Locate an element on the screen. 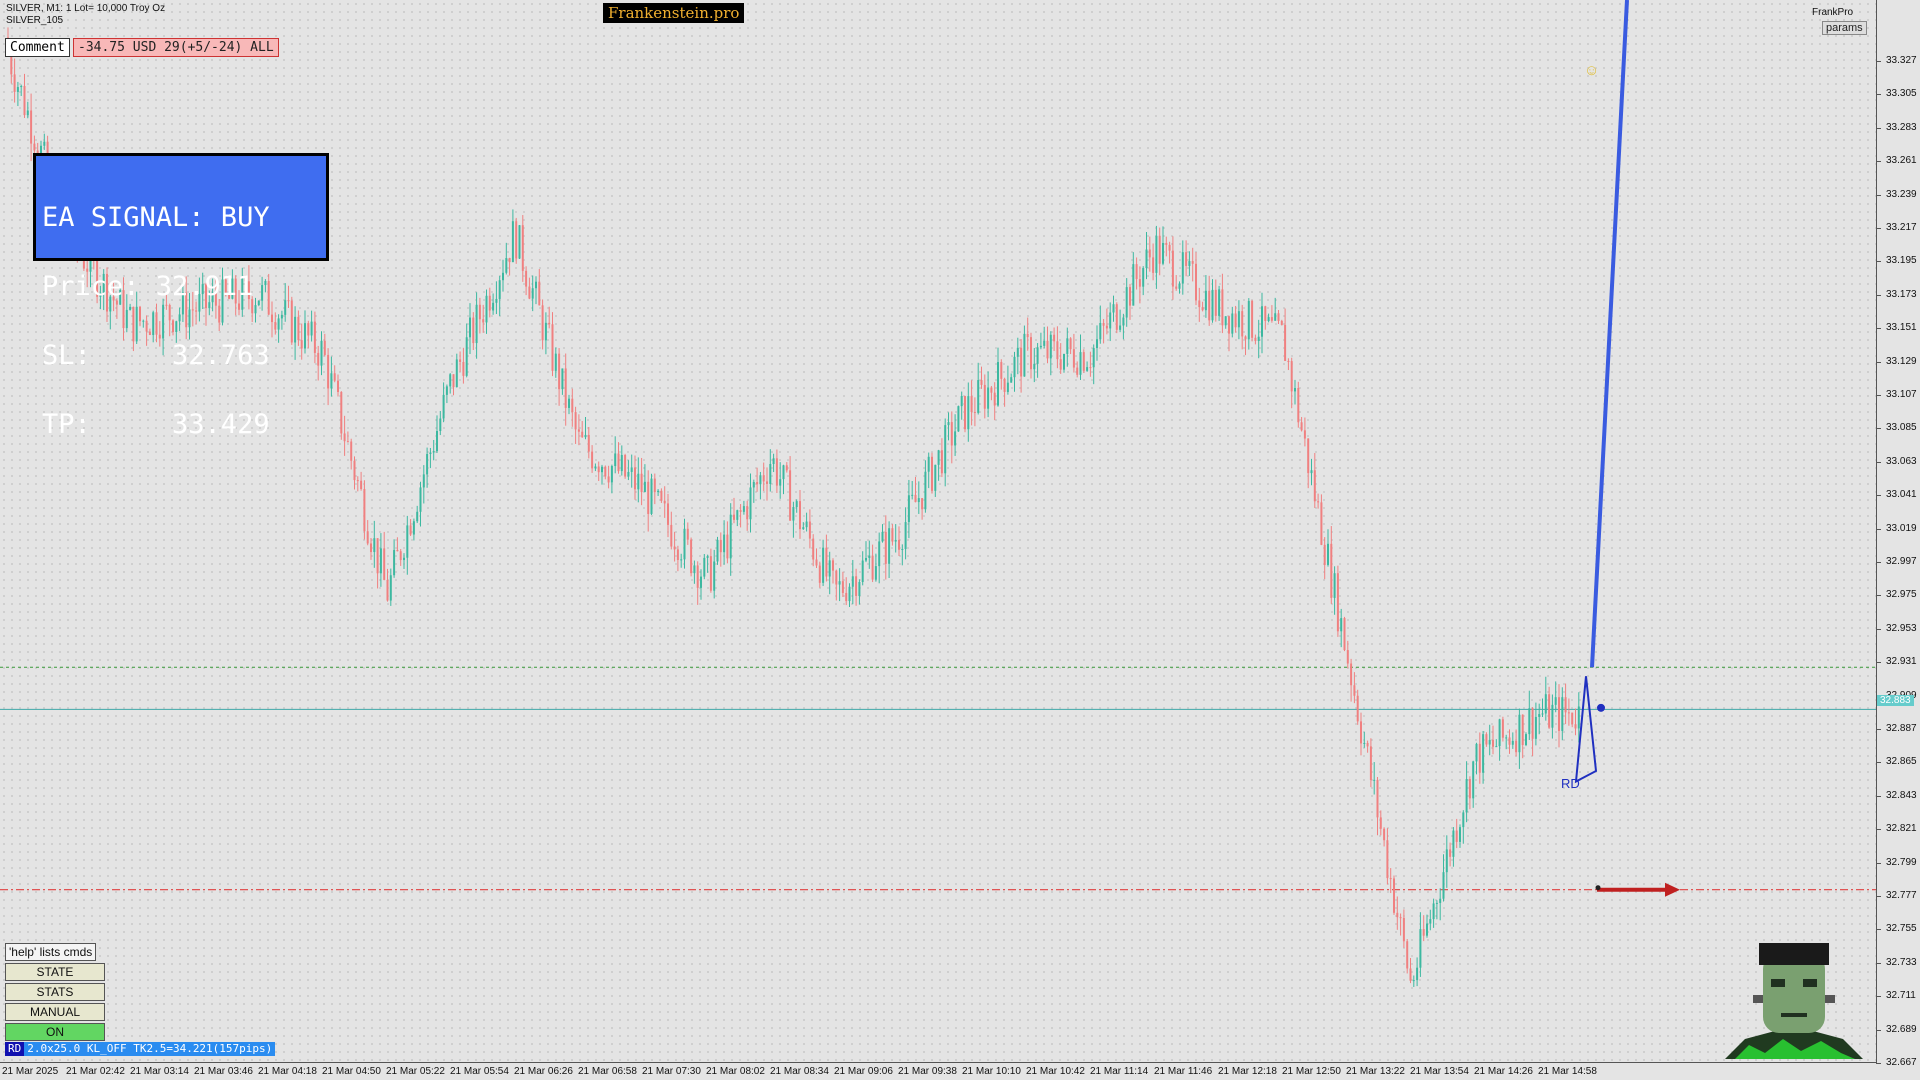  price-axis-label: 32.711 is located at coordinates (1901, 996).